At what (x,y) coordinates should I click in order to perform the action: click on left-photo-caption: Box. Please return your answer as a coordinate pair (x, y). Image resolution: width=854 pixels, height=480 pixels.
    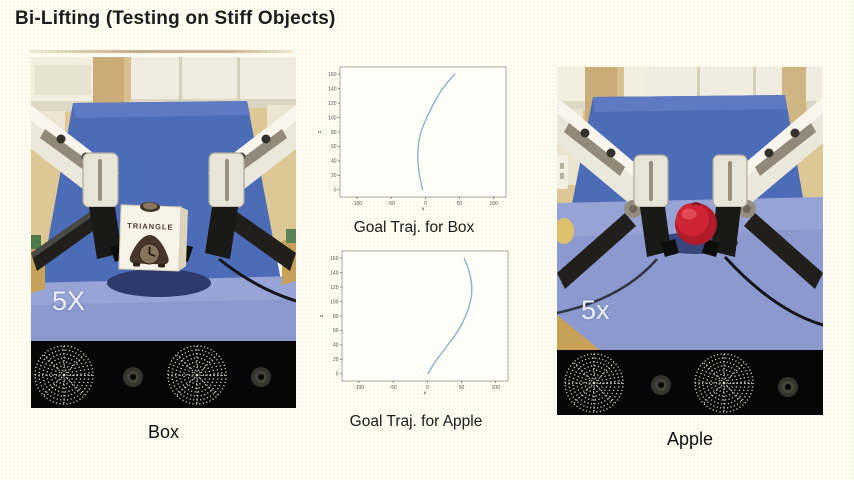
    Looking at the image, I should click on (163, 432).